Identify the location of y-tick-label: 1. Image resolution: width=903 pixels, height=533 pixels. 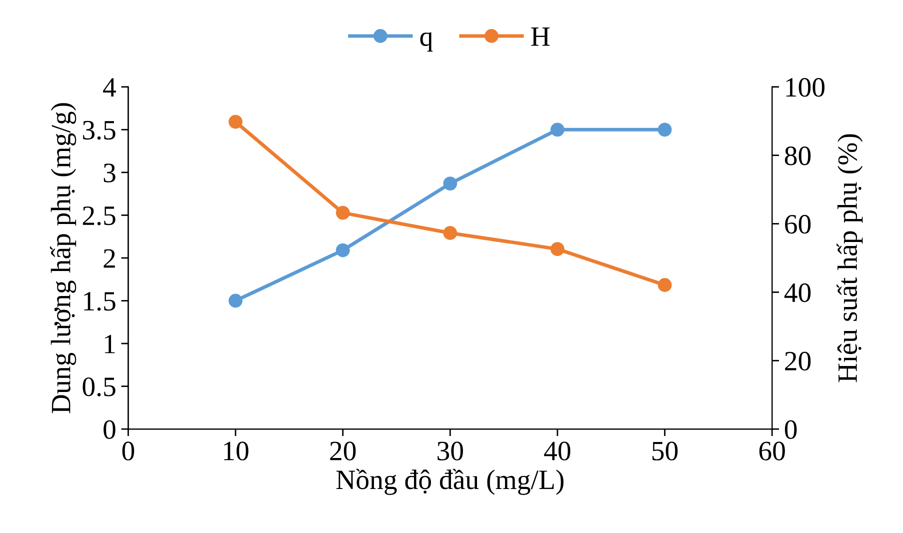
(109, 344).